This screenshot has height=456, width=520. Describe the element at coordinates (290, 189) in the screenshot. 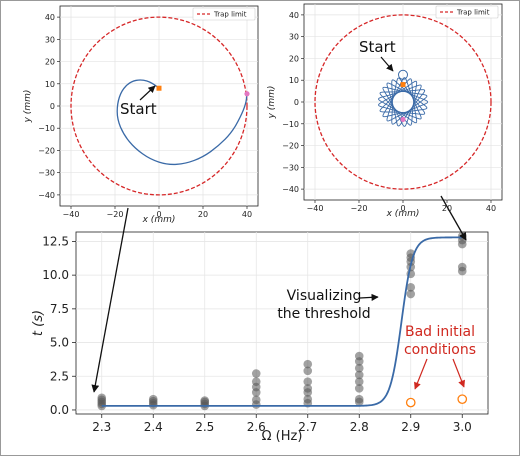

I see `tick-label-y: −40` at that location.